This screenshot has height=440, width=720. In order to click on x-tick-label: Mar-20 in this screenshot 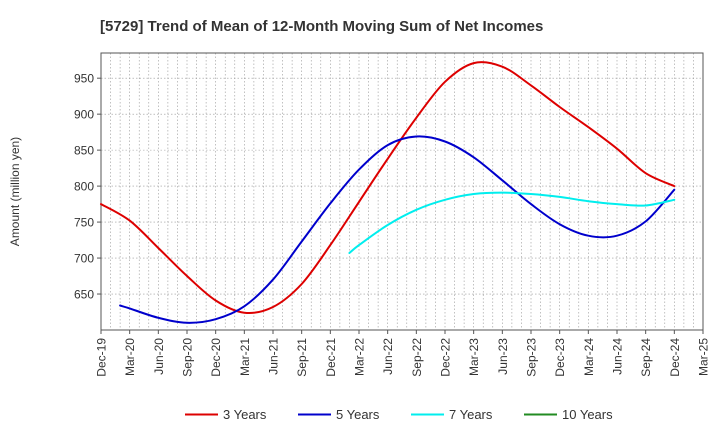, I will do `click(130, 357)`.